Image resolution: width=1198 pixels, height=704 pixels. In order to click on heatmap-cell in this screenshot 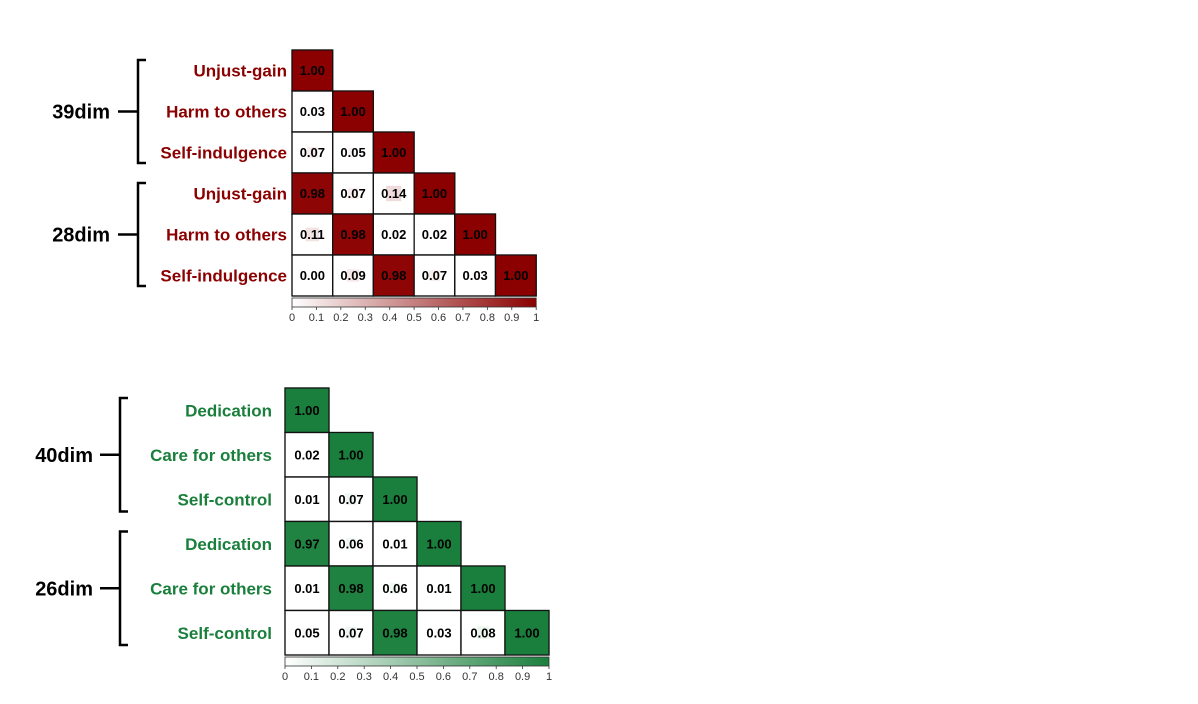, I will do `click(312, 275)`.